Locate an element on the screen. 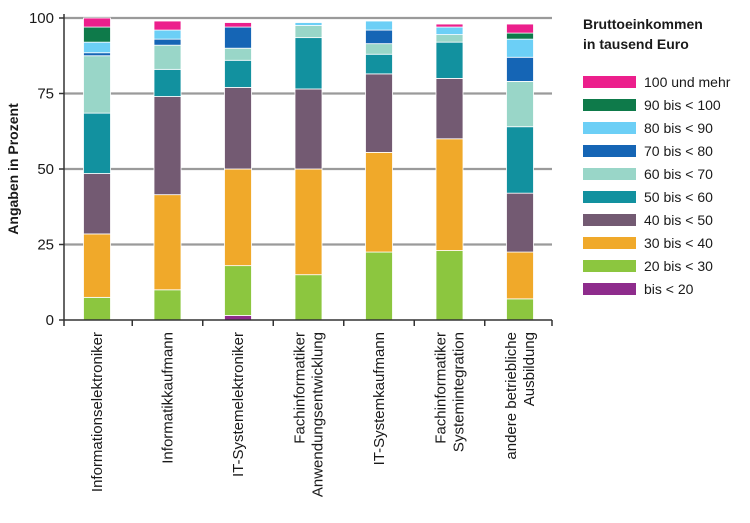 This screenshot has width=750, height=523. y-tick-label: 25 is located at coordinates (45, 245).